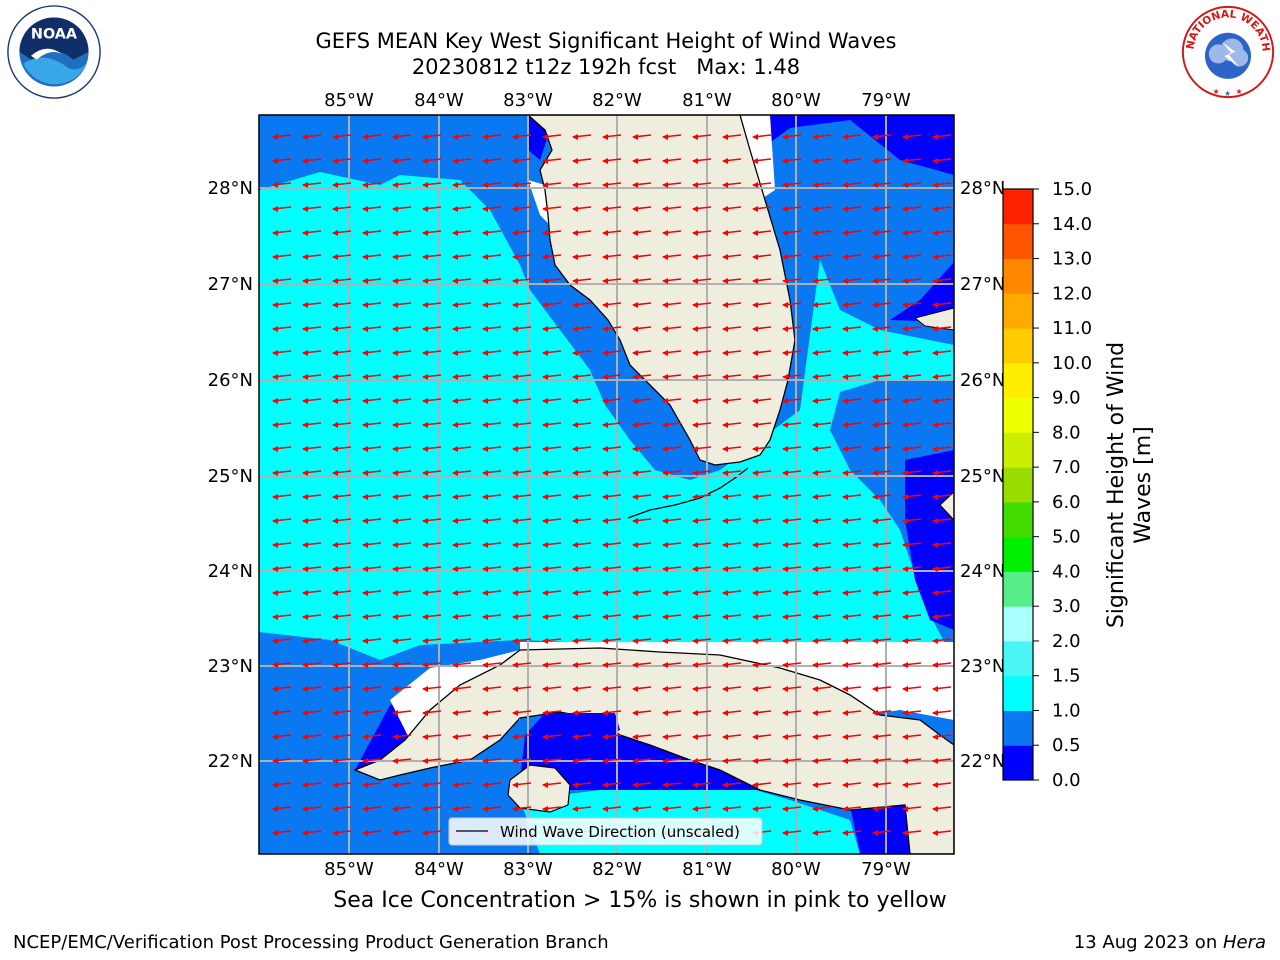 This screenshot has height=960, width=1280. What do you see at coordinates (1066, 606) in the screenshot?
I see `colorbar-tick-label: 3.0` at bounding box center [1066, 606].